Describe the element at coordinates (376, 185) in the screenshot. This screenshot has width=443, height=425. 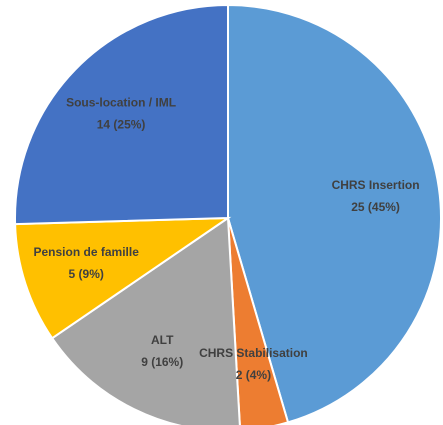
I see `slice-label: CHRS Insertion` at that location.